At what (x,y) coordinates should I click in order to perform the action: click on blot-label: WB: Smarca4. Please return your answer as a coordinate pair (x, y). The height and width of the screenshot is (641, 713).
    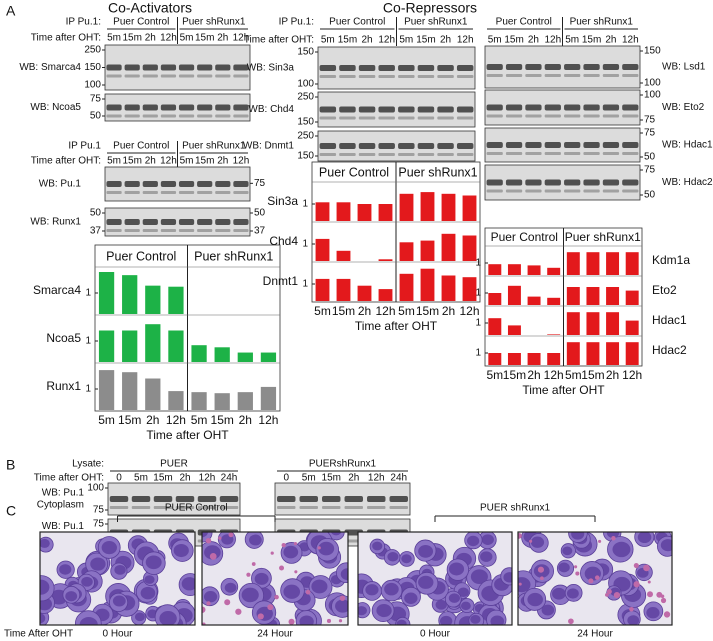
    Looking at the image, I should click on (50, 67).